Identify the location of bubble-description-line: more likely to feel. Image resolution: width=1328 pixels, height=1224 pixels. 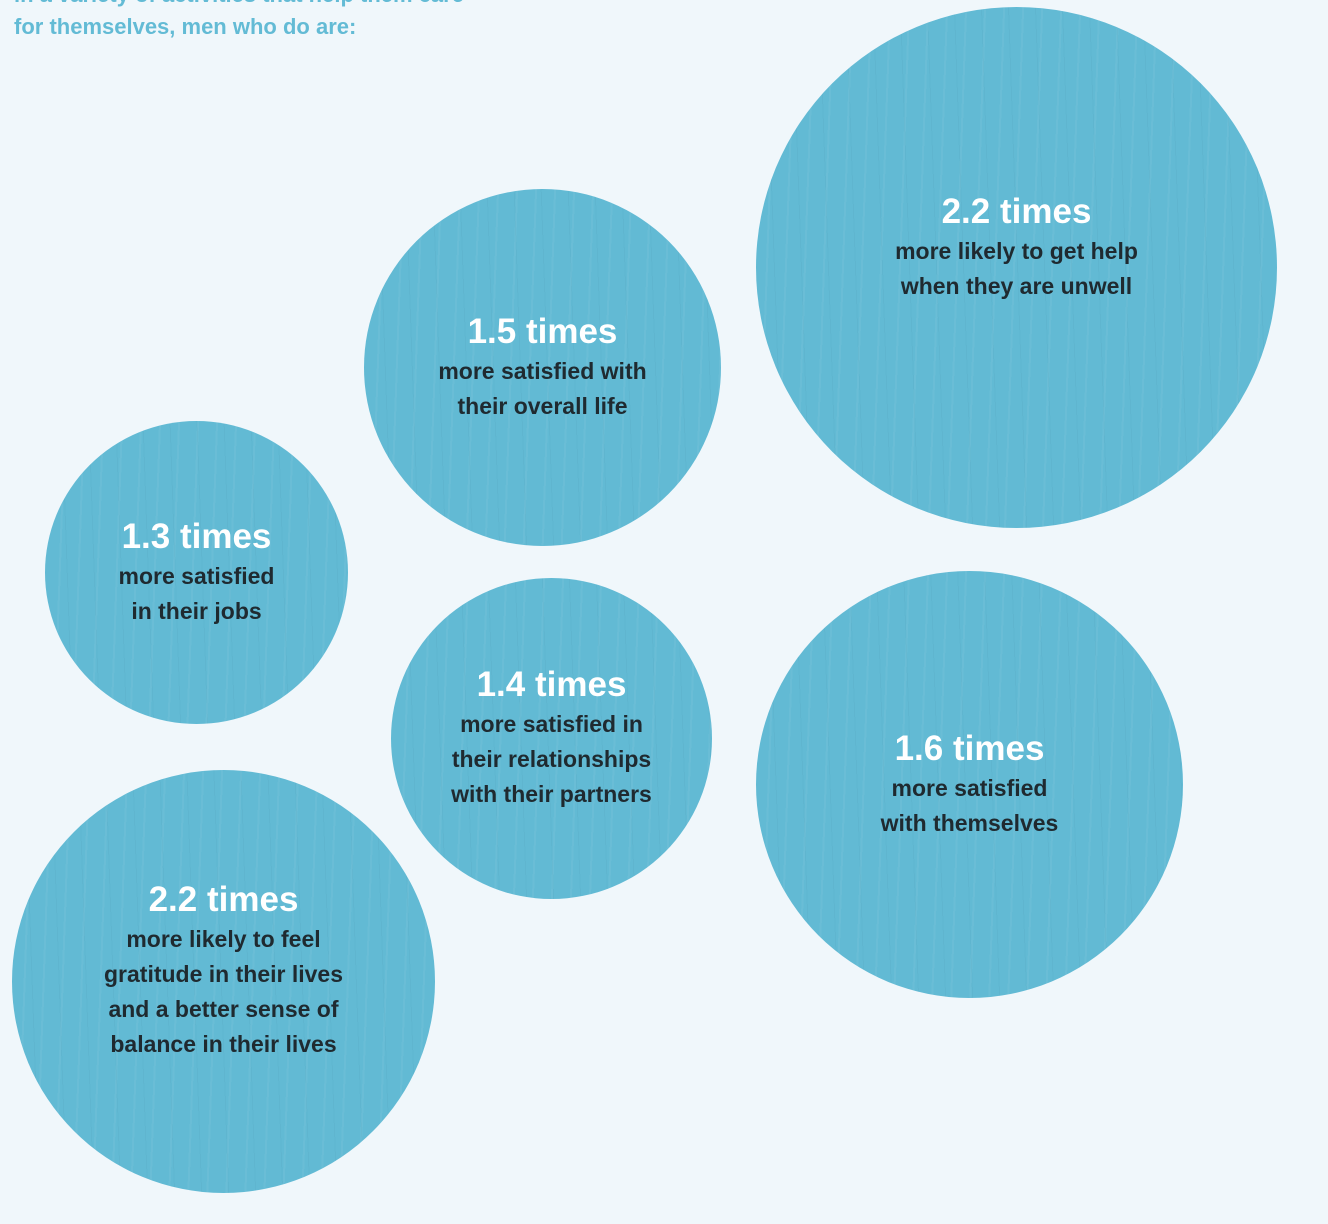
(223, 938).